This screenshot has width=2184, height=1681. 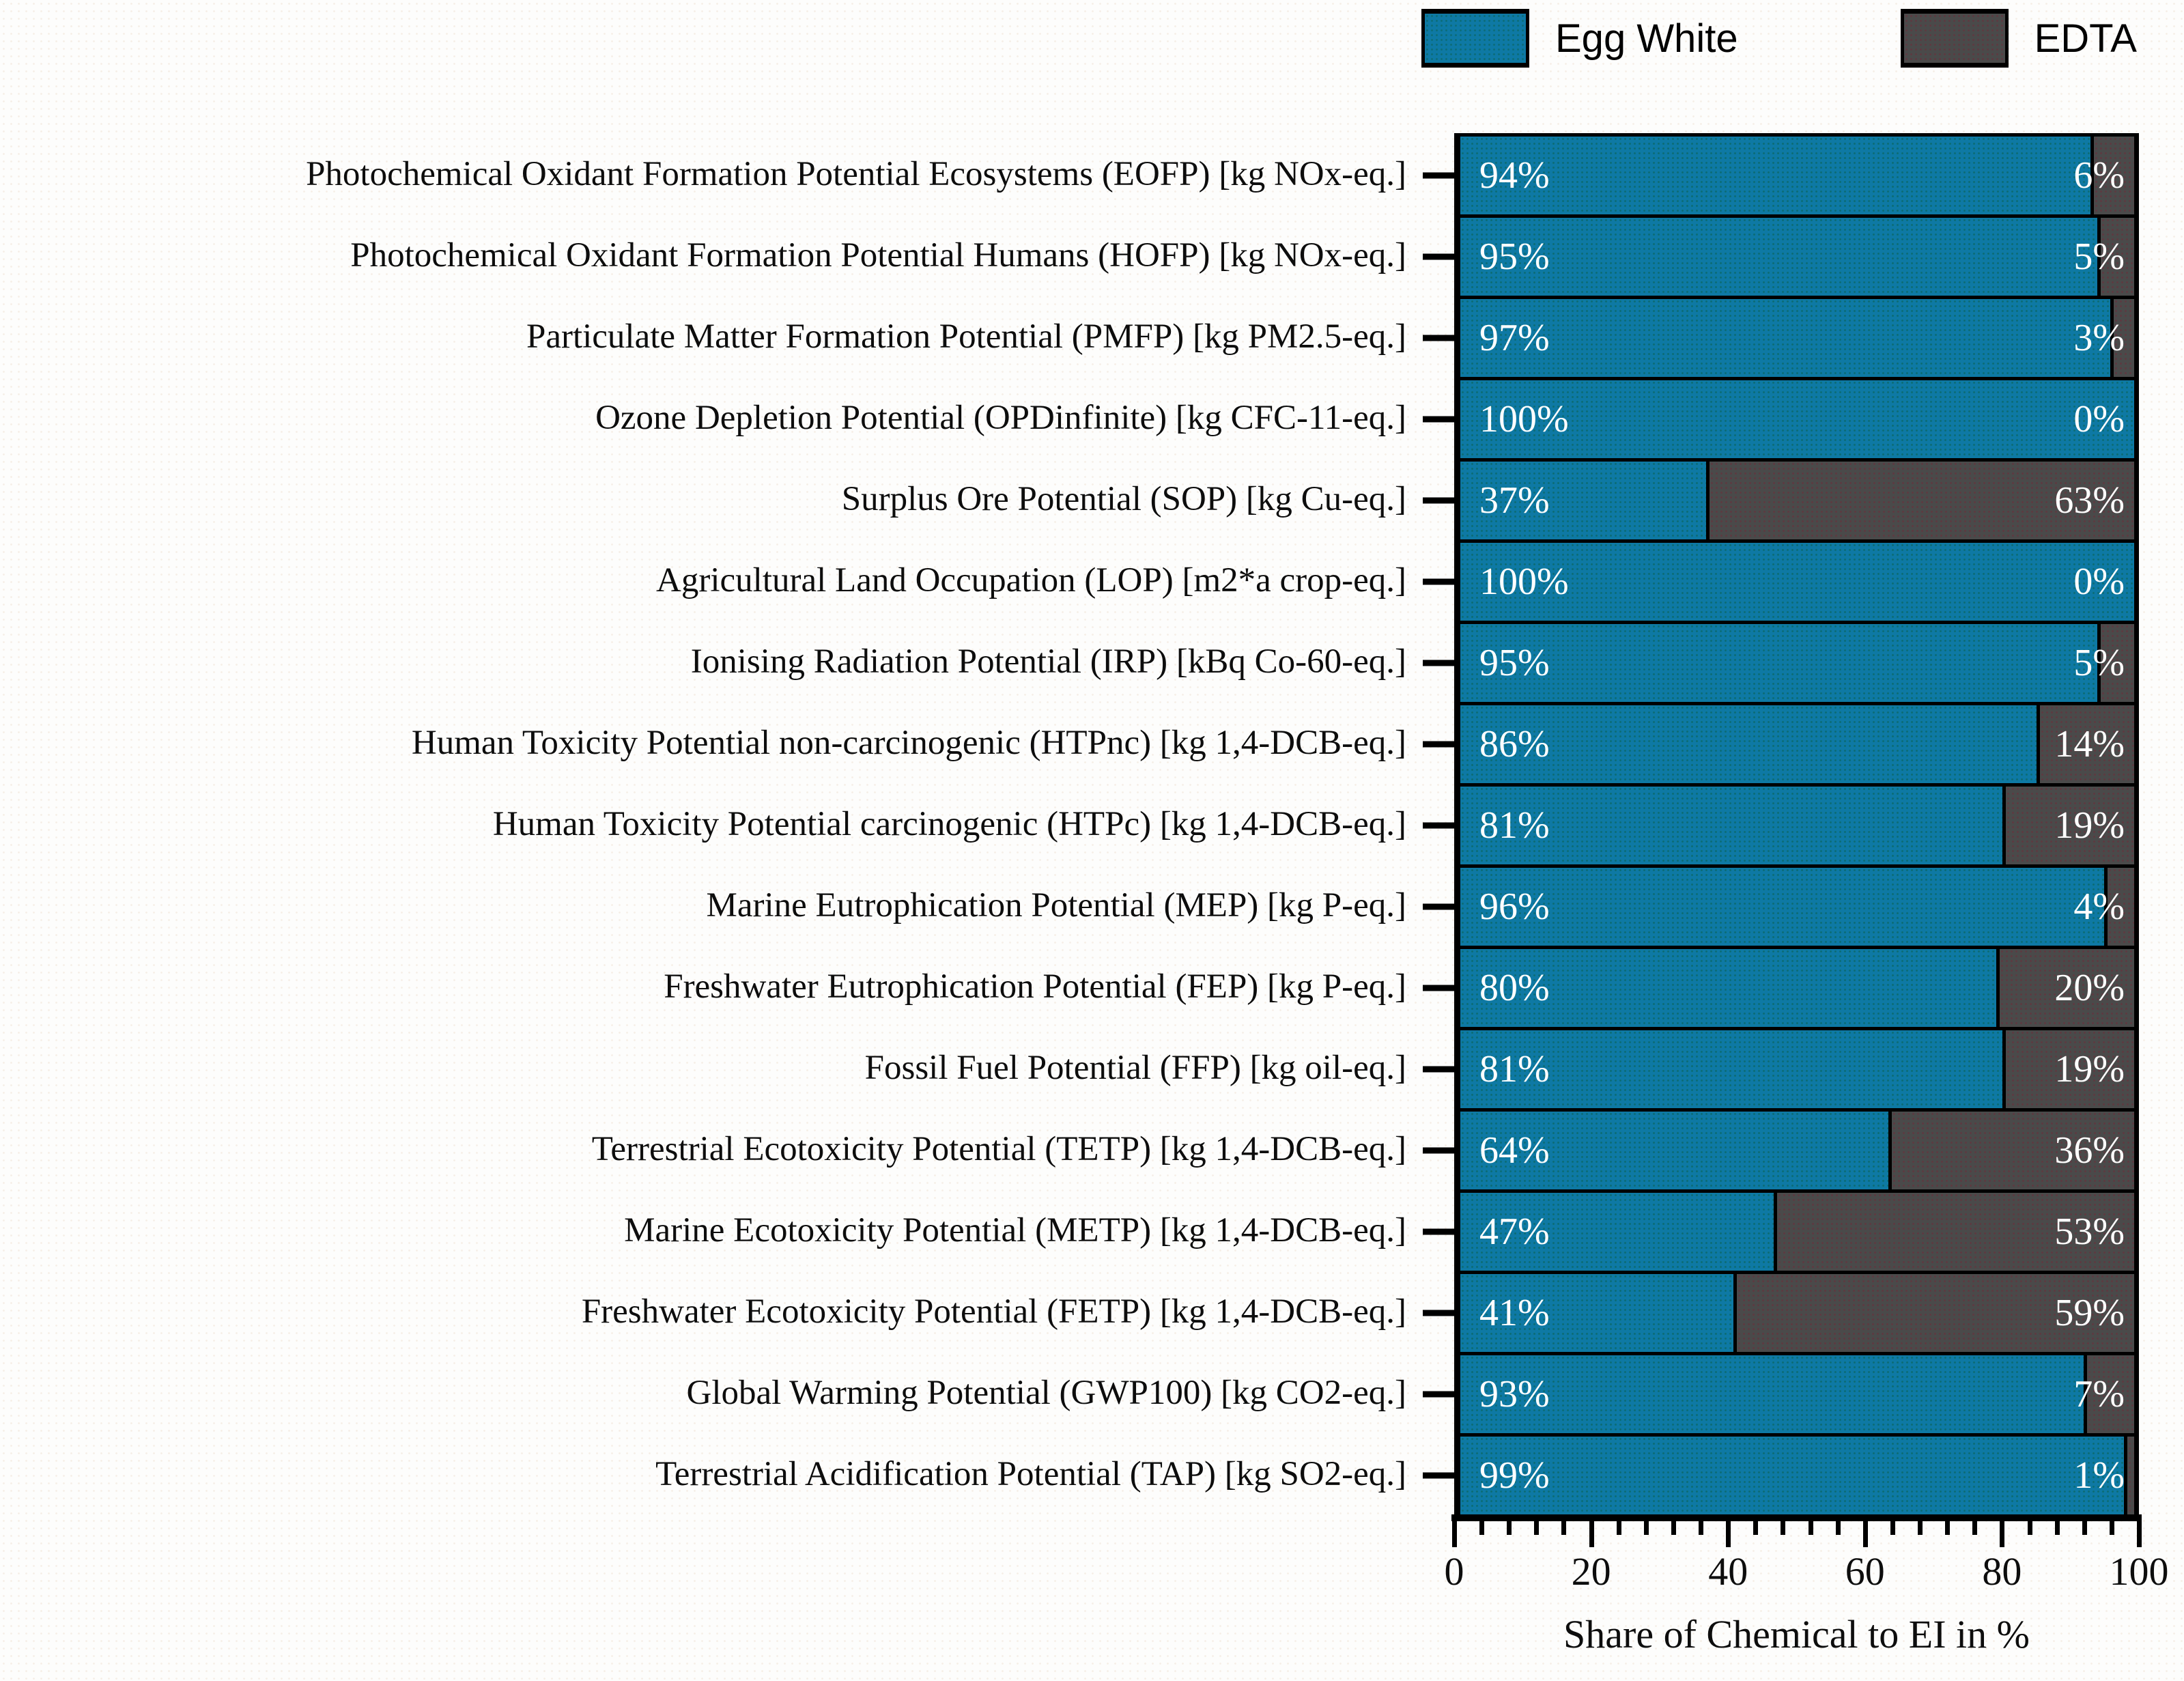 I want to click on legend: Egg White EDTA, so click(x=1779, y=38).